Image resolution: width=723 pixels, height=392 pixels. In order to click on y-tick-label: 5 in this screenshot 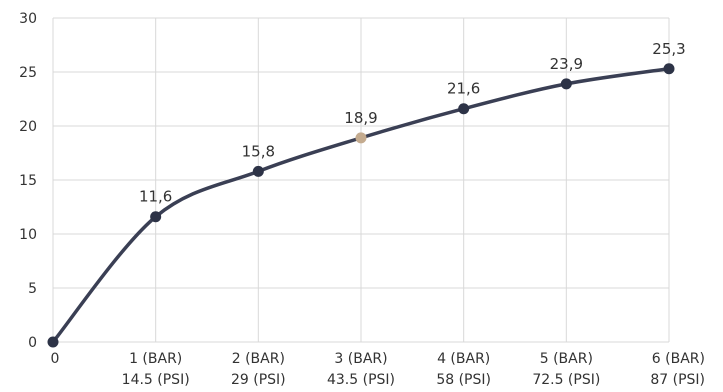, I will do `click(32, 289)`.